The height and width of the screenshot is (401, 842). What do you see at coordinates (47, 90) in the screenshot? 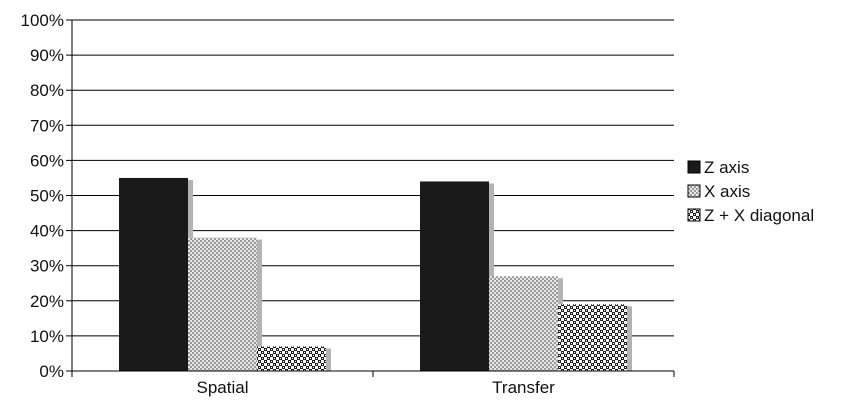
I see `y-tick-label: 80%` at bounding box center [47, 90].